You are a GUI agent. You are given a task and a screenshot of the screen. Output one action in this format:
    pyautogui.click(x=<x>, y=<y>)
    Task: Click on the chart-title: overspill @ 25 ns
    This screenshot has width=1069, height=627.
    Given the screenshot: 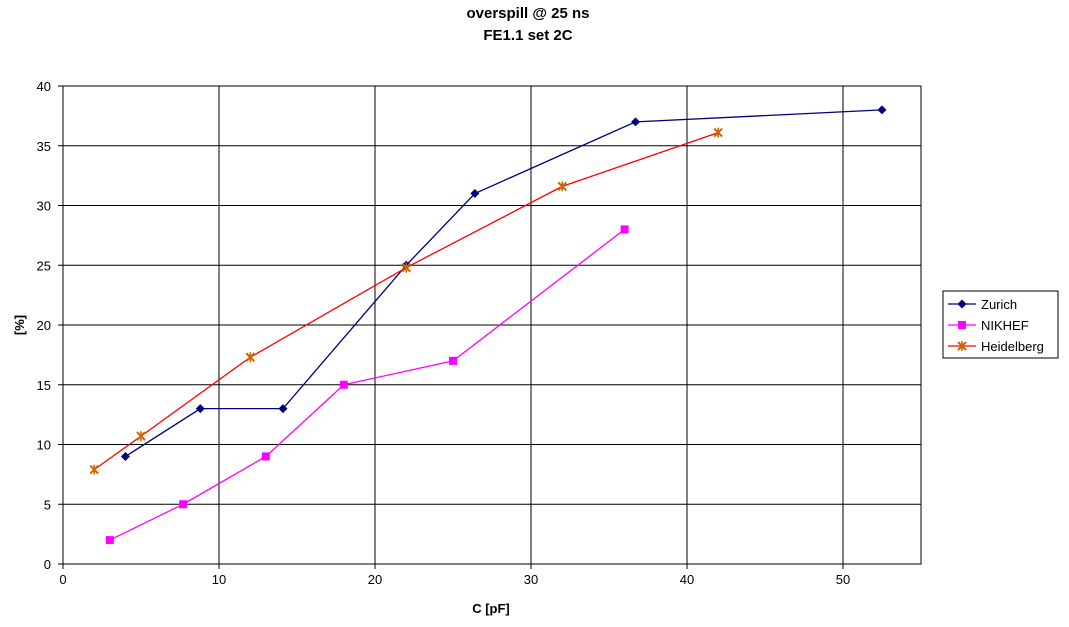 What is the action you would take?
    pyautogui.click(x=527, y=13)
    